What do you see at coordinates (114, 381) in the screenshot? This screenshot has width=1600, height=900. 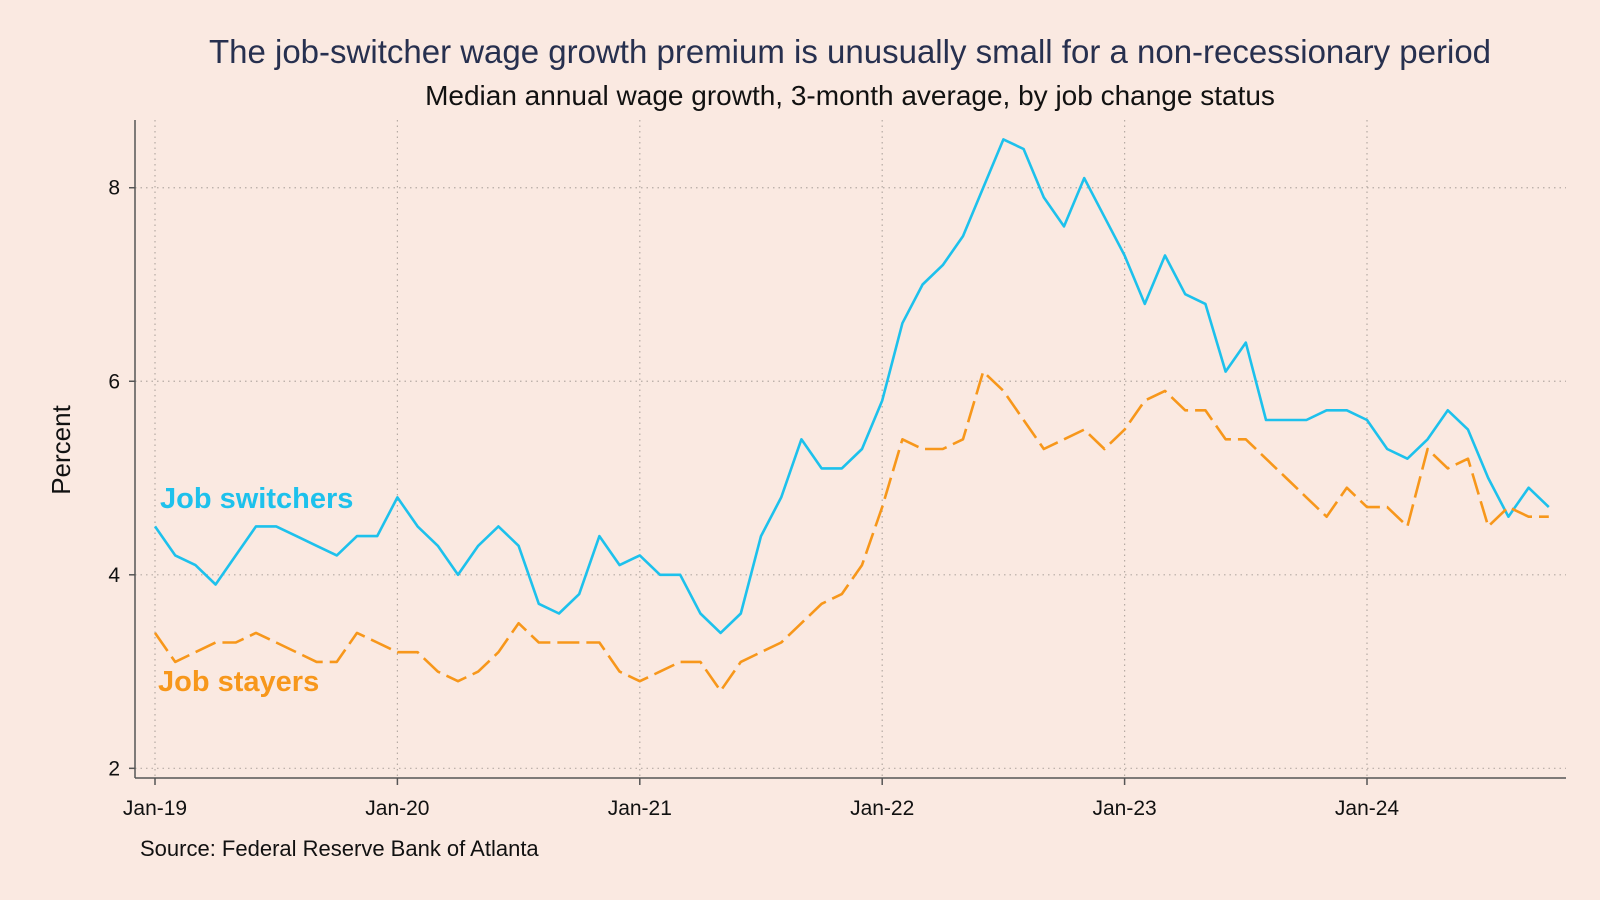 I see `y-tick-label: 6` at bounding box center [114, 381].